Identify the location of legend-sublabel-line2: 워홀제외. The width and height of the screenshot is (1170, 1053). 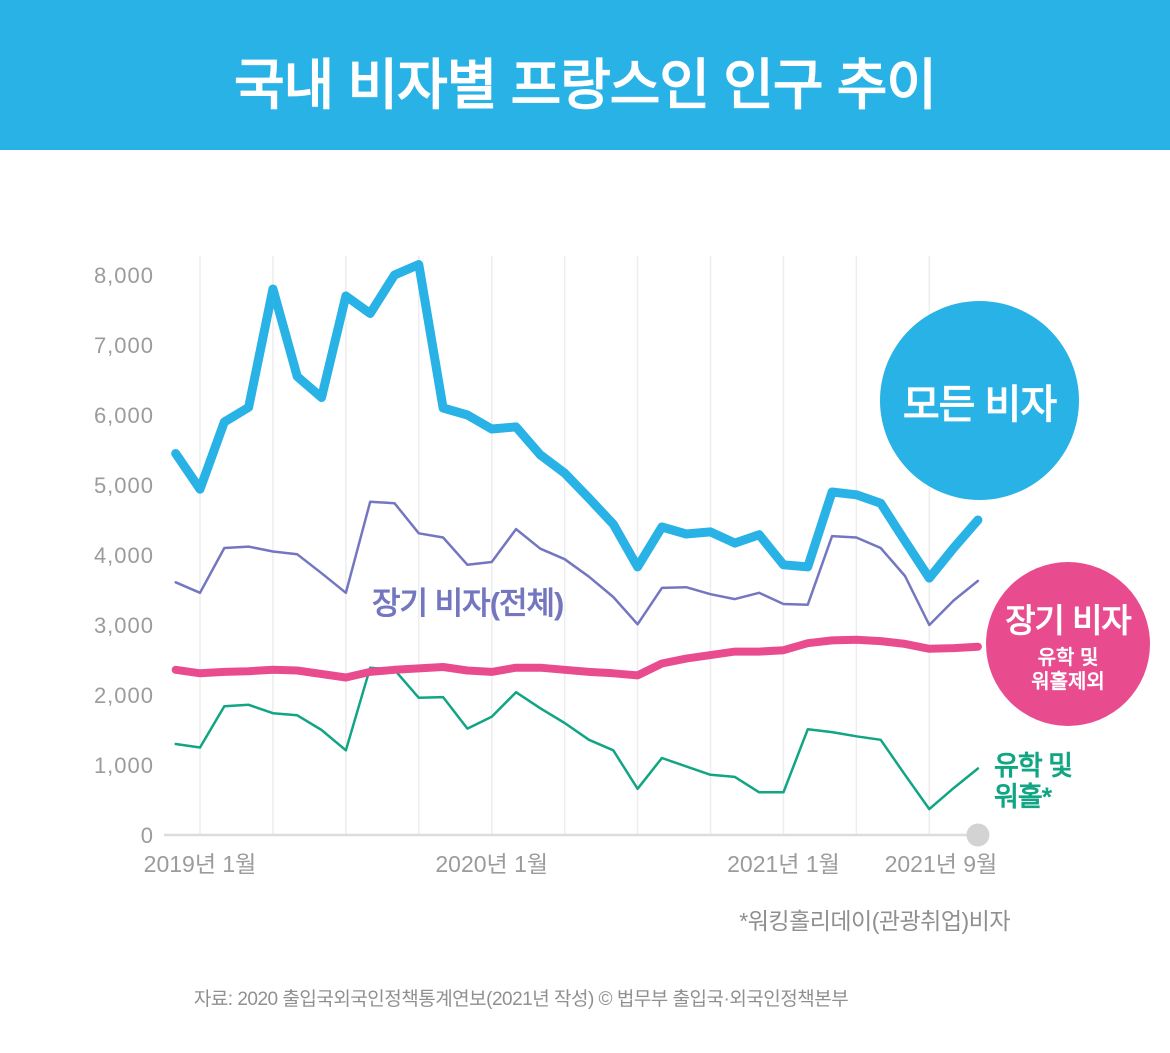
(1068, 682).